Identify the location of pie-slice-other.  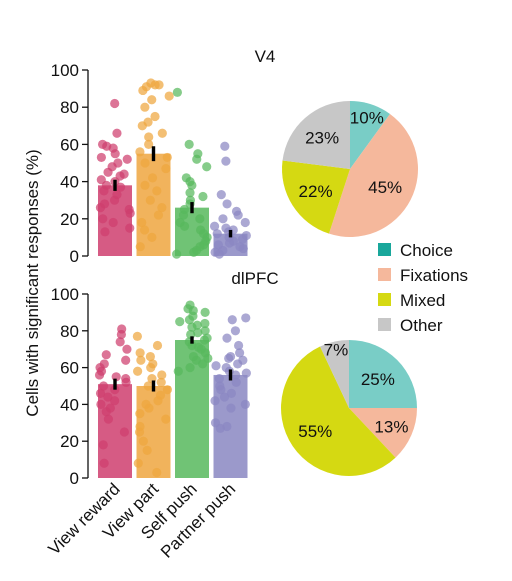
(316, 135).